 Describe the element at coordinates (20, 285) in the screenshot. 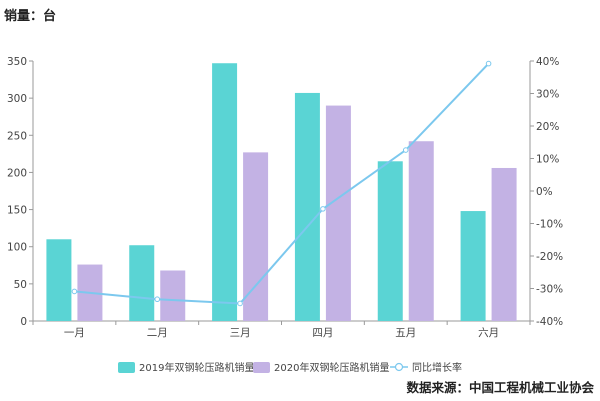

I see `left-axis-tick-label: 50` at that location.